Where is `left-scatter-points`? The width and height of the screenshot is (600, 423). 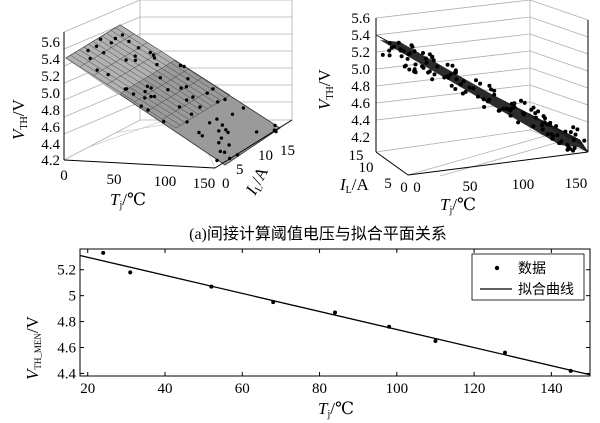 left-scatter-points is located at coordinates (182, 98).